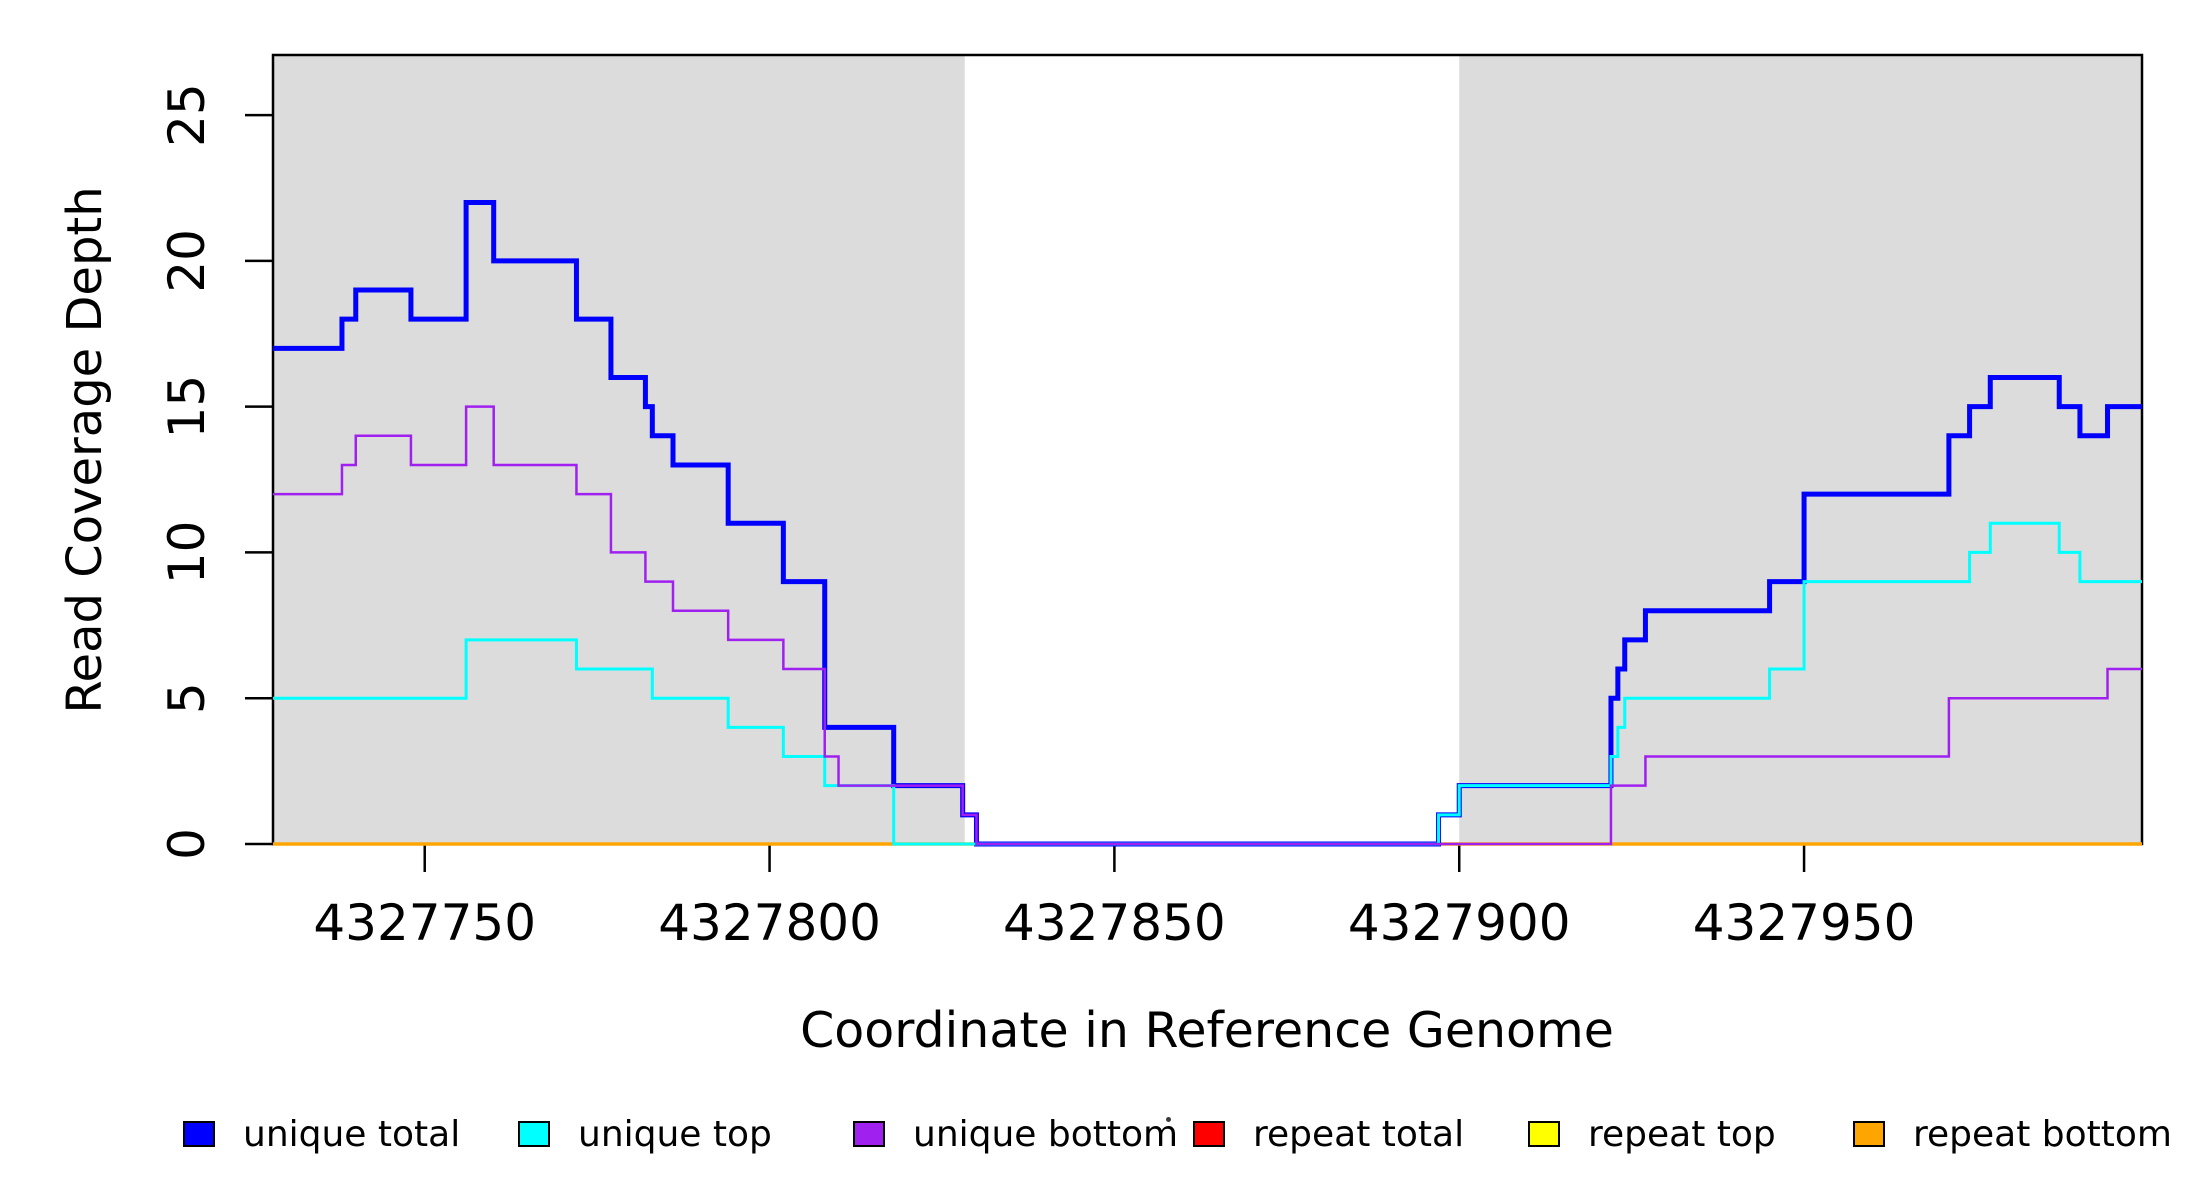 This screenshot has height=1200, width=2200. I want to click on legend-item-repeat-bottom: repeat bottom, so click(2012, 1134).